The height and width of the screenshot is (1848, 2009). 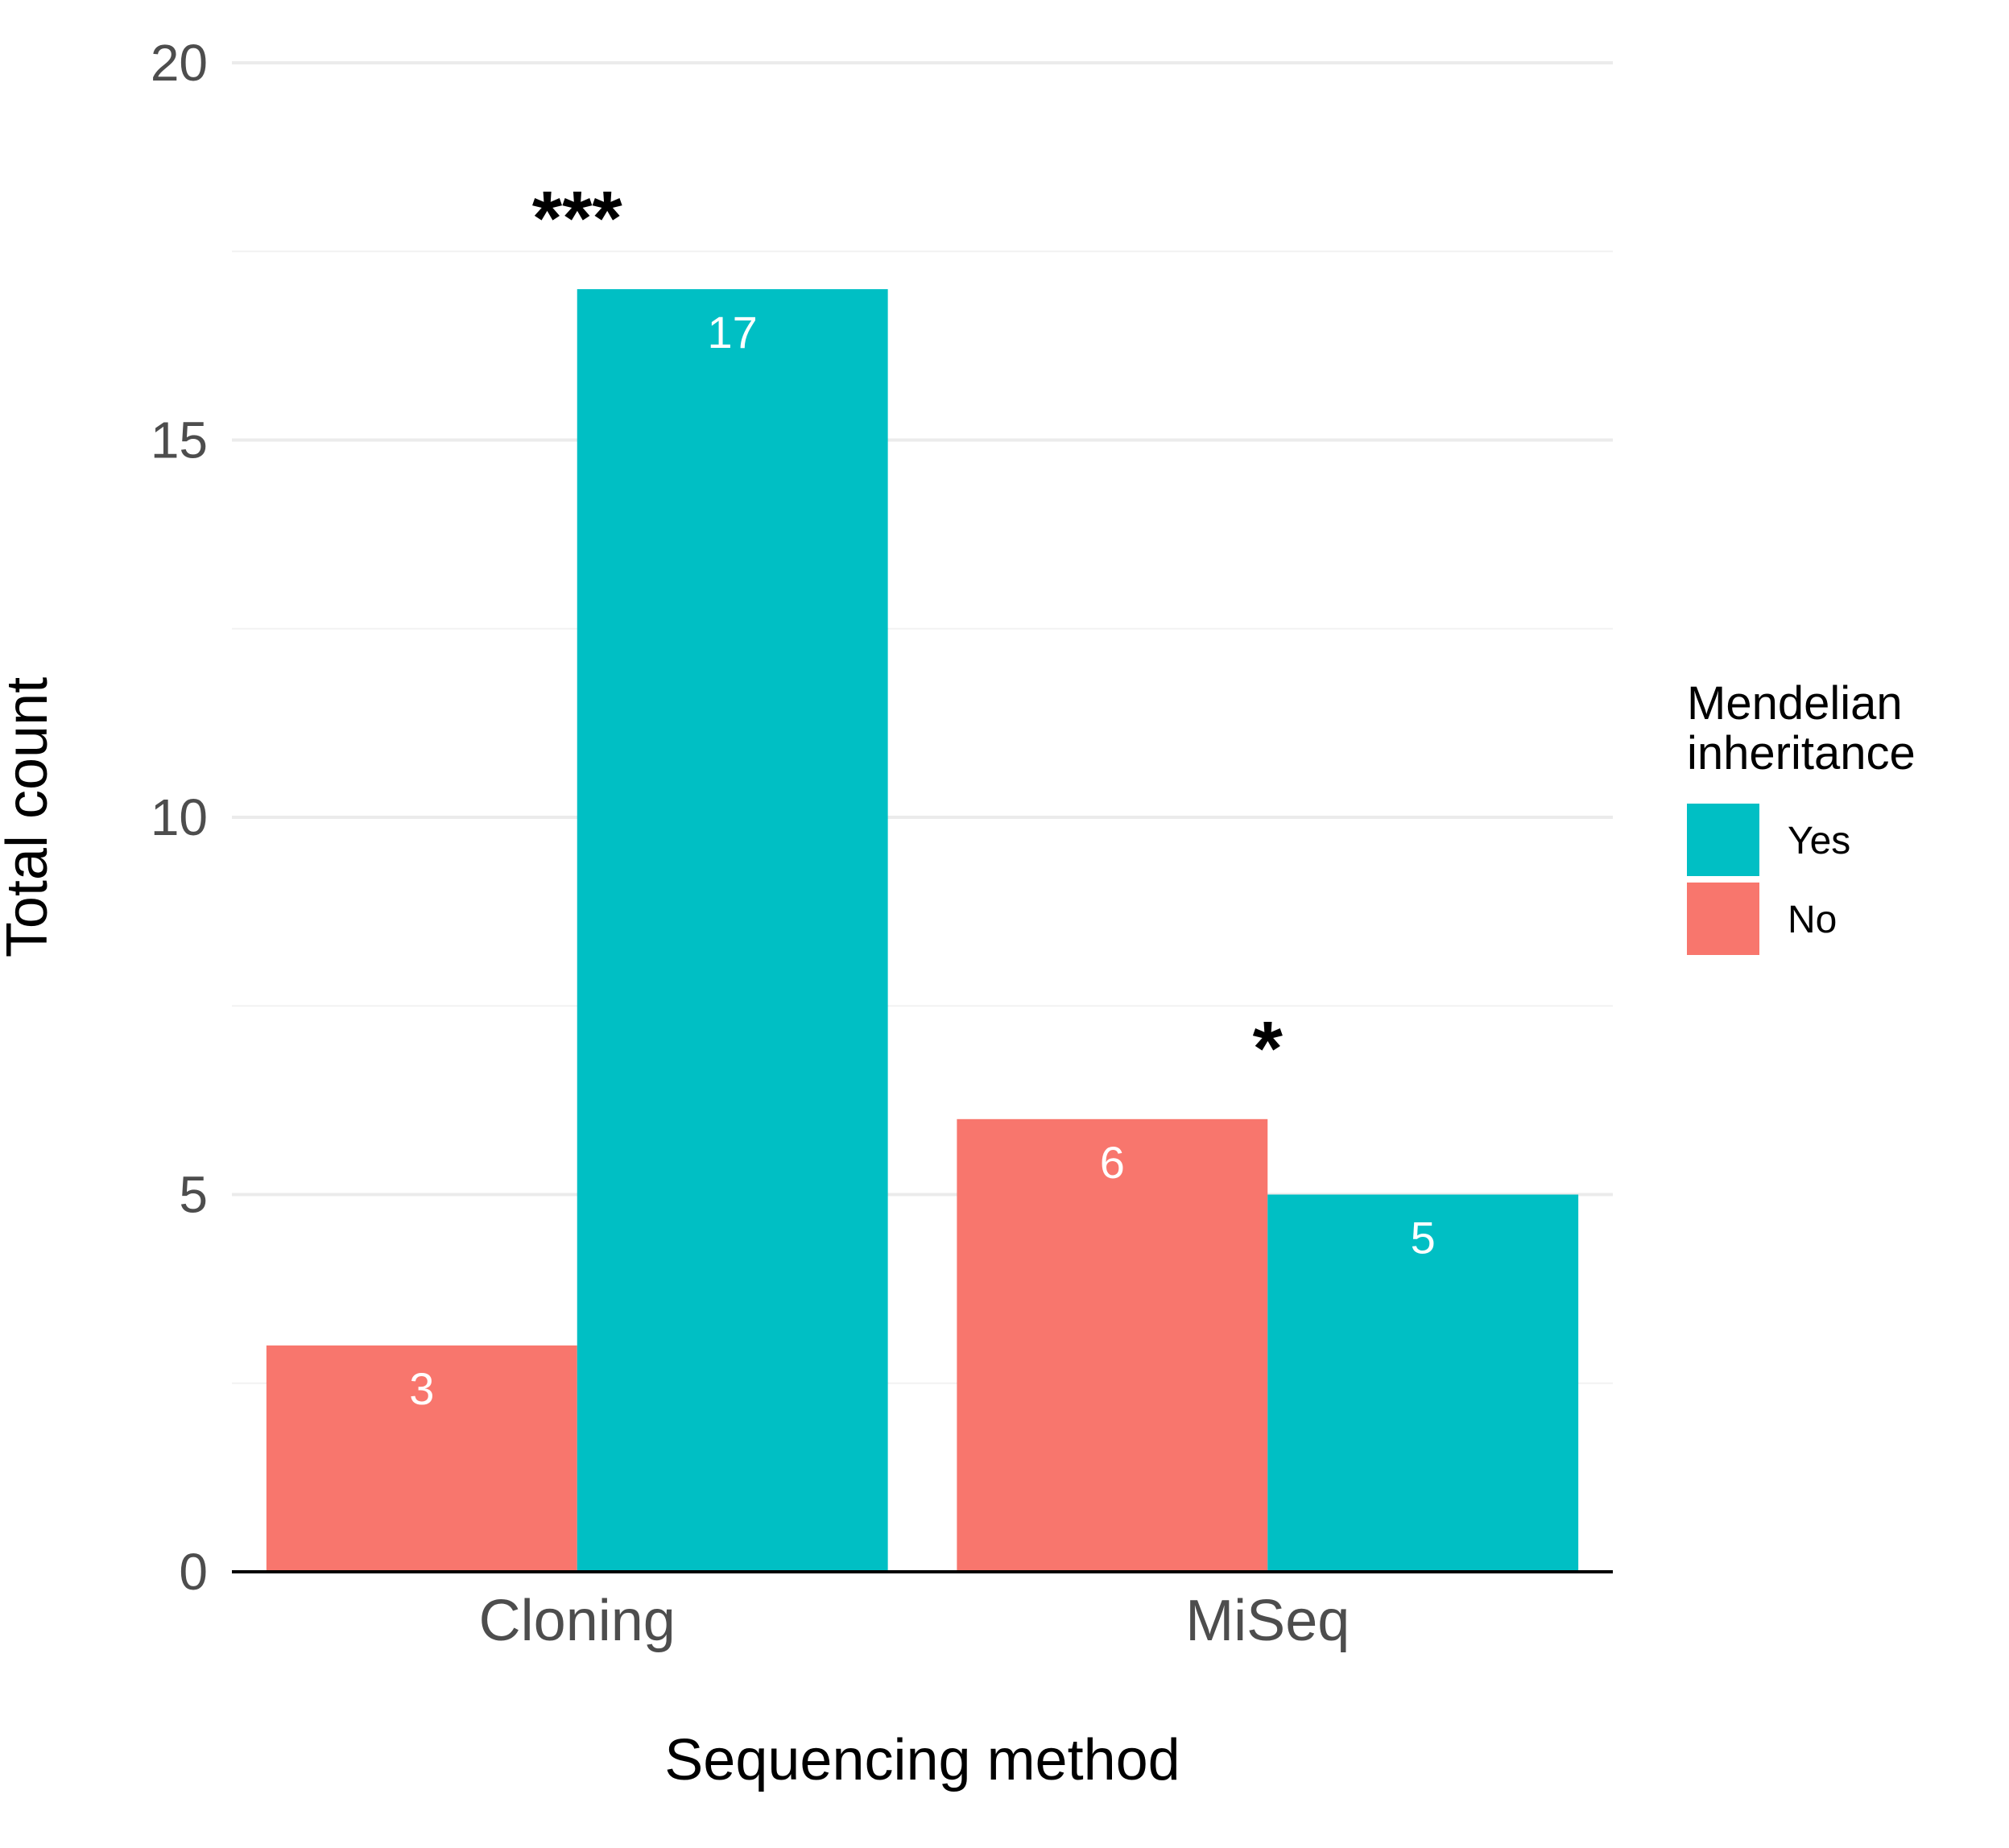 What do you see at coordinates (422, 1458) in the screenshot?
I see `bar-no-cloning` at bounding box center [422, 1458].